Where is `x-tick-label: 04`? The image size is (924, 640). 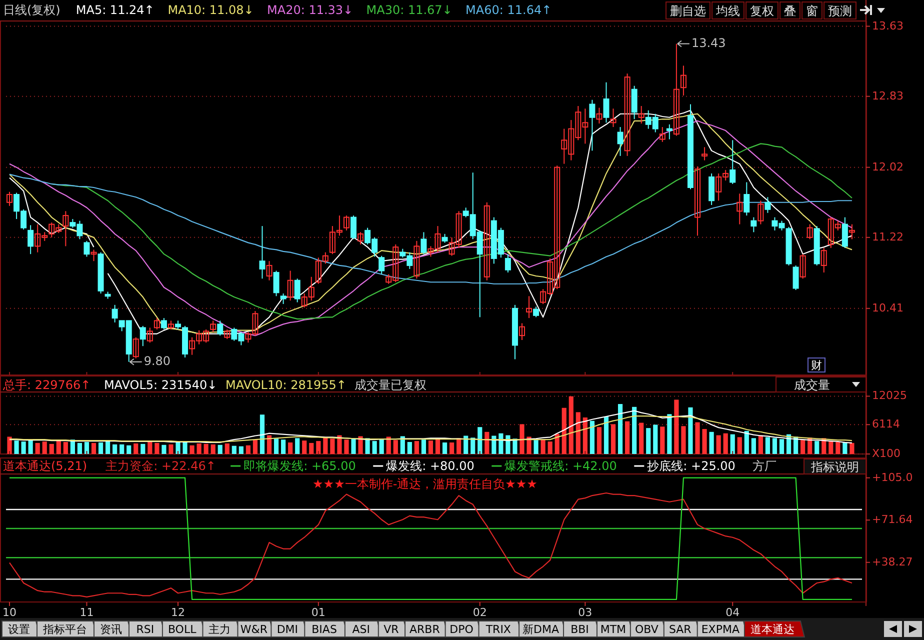
x-tick-label: 04 is located at coordinates (733, 612).